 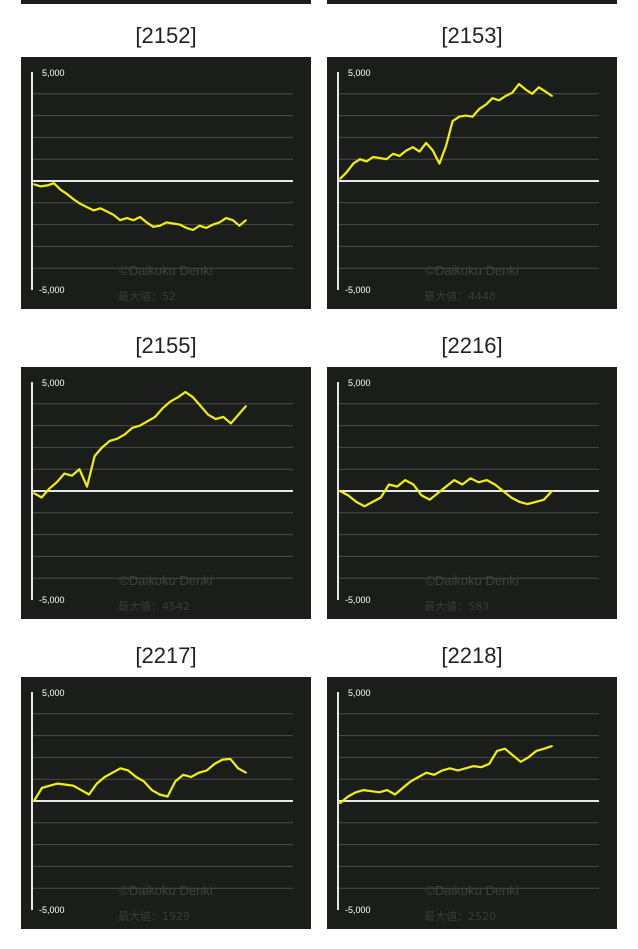 What do you see at coordinates (472, 782) in the screenshot?
I see `chart-card: [2218] ©Daikoku Denki 最大値：2520 5,000 -5,000` at bounding box center [472, 782].